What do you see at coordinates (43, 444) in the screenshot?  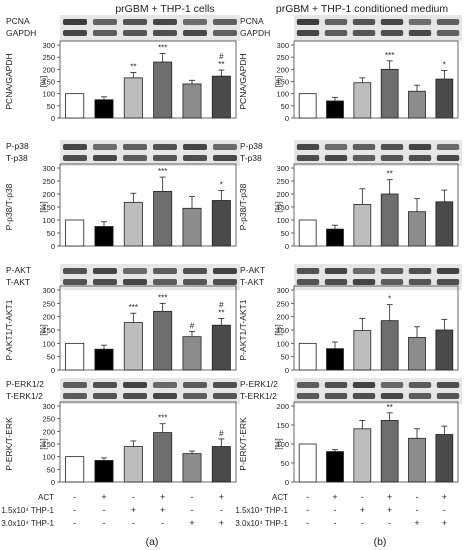 I see `yunit-a-3: [%]` at bounding box center [43, 444].